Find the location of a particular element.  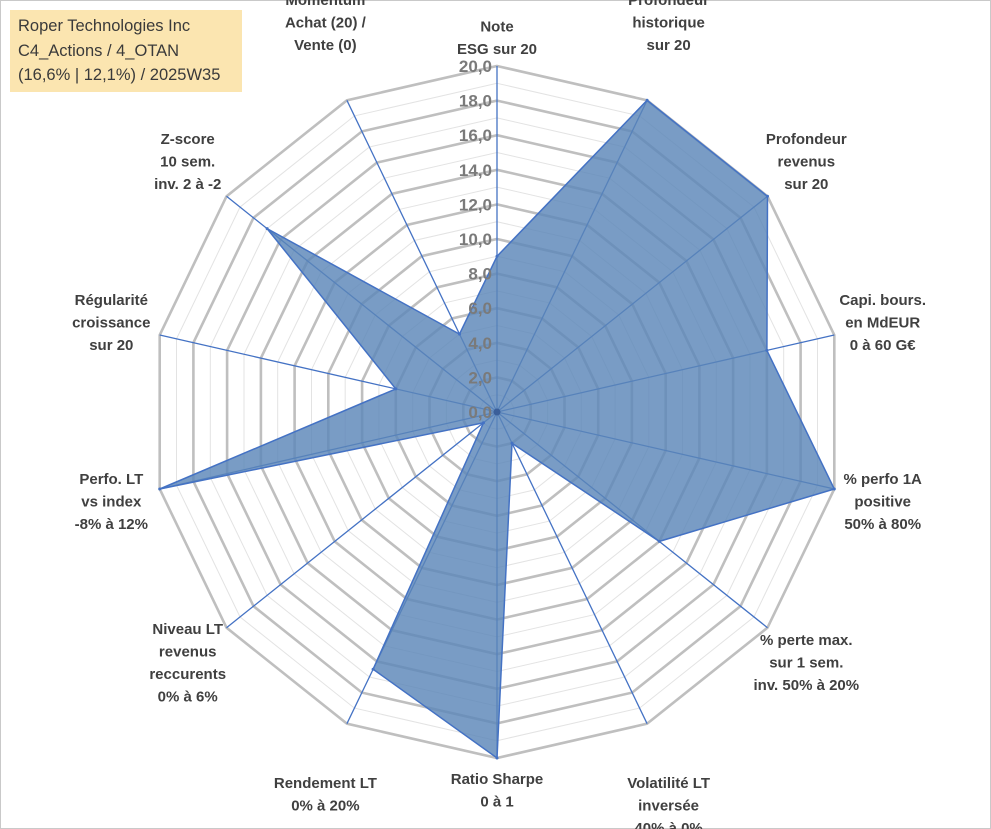

axis-label: Ratio Sharpe 0 à 1 is located at coordinates (497, 791).